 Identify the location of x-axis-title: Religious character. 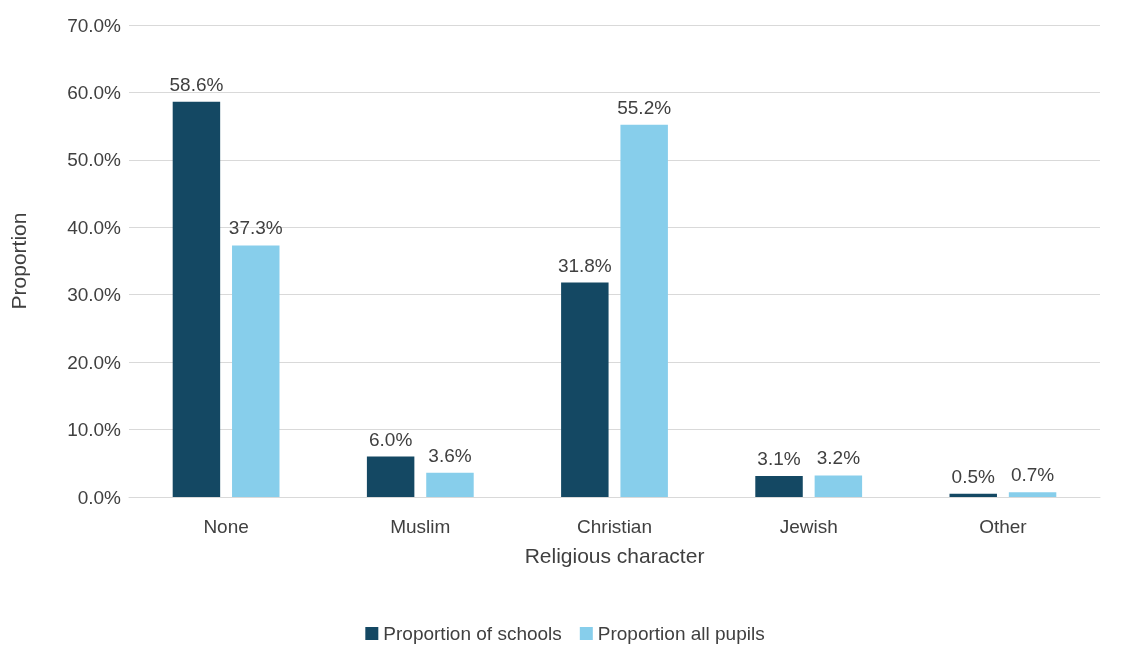
(614, 555).